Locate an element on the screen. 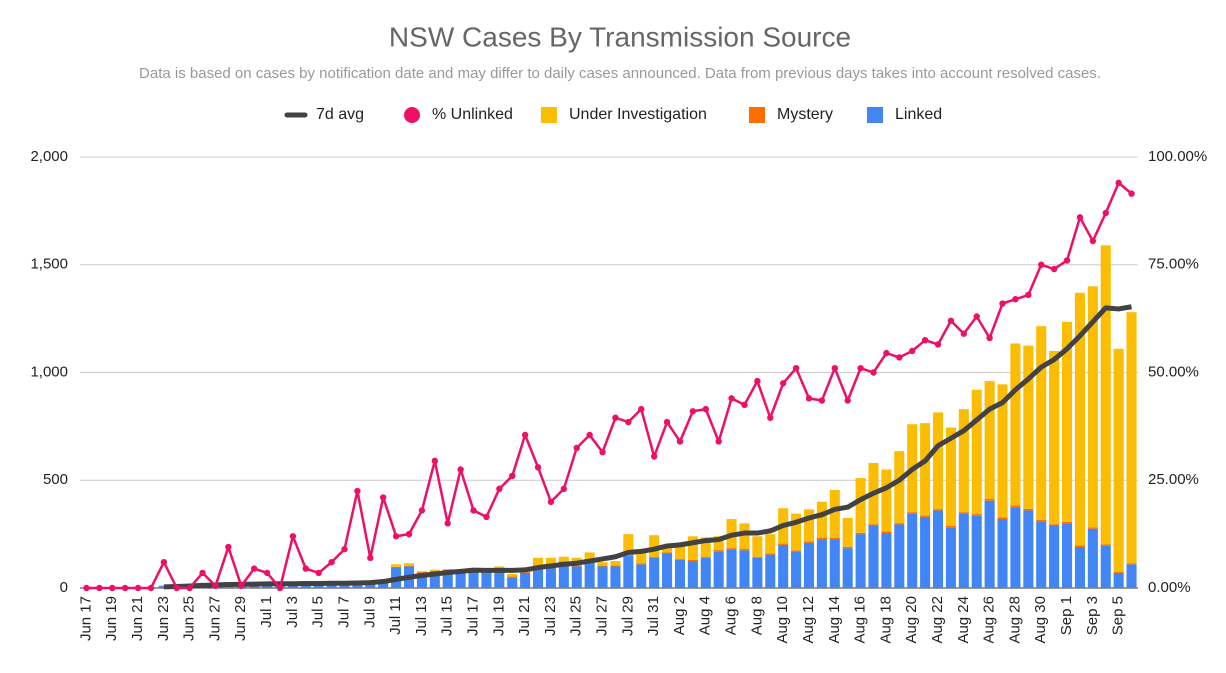 The image size is (1226, 673). x-tick-label: Jul 17 is located at coordinates (472, 616).